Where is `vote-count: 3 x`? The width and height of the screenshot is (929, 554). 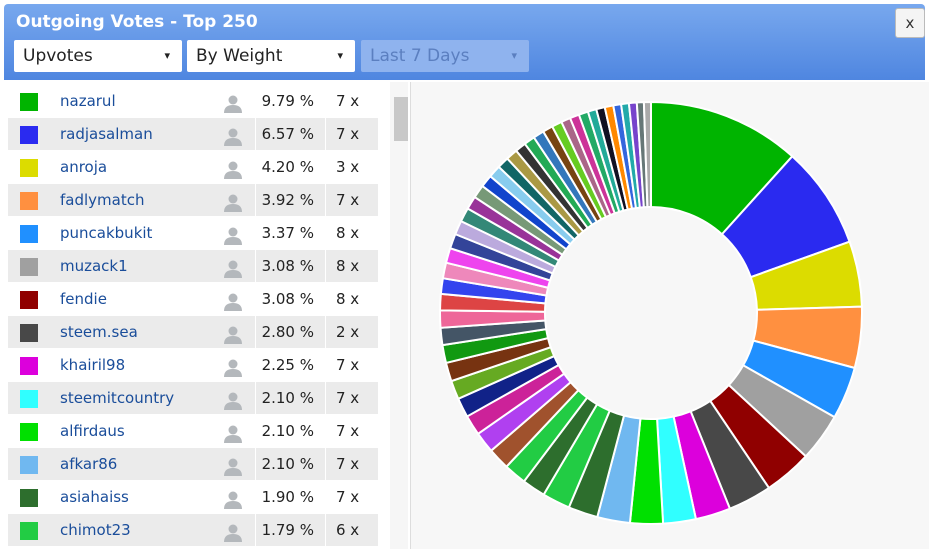 vote-count: 3 x is located at coordinates (349, 167).